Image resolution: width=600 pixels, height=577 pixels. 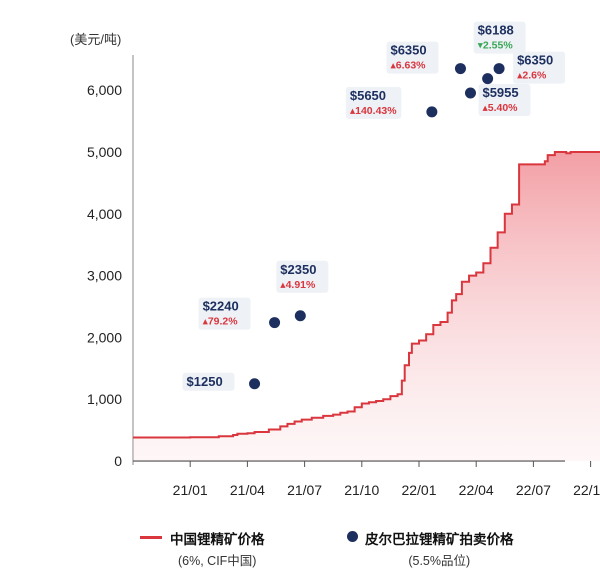 I want to click on x-tick-label: 22/07, so click(x=533, y=490).